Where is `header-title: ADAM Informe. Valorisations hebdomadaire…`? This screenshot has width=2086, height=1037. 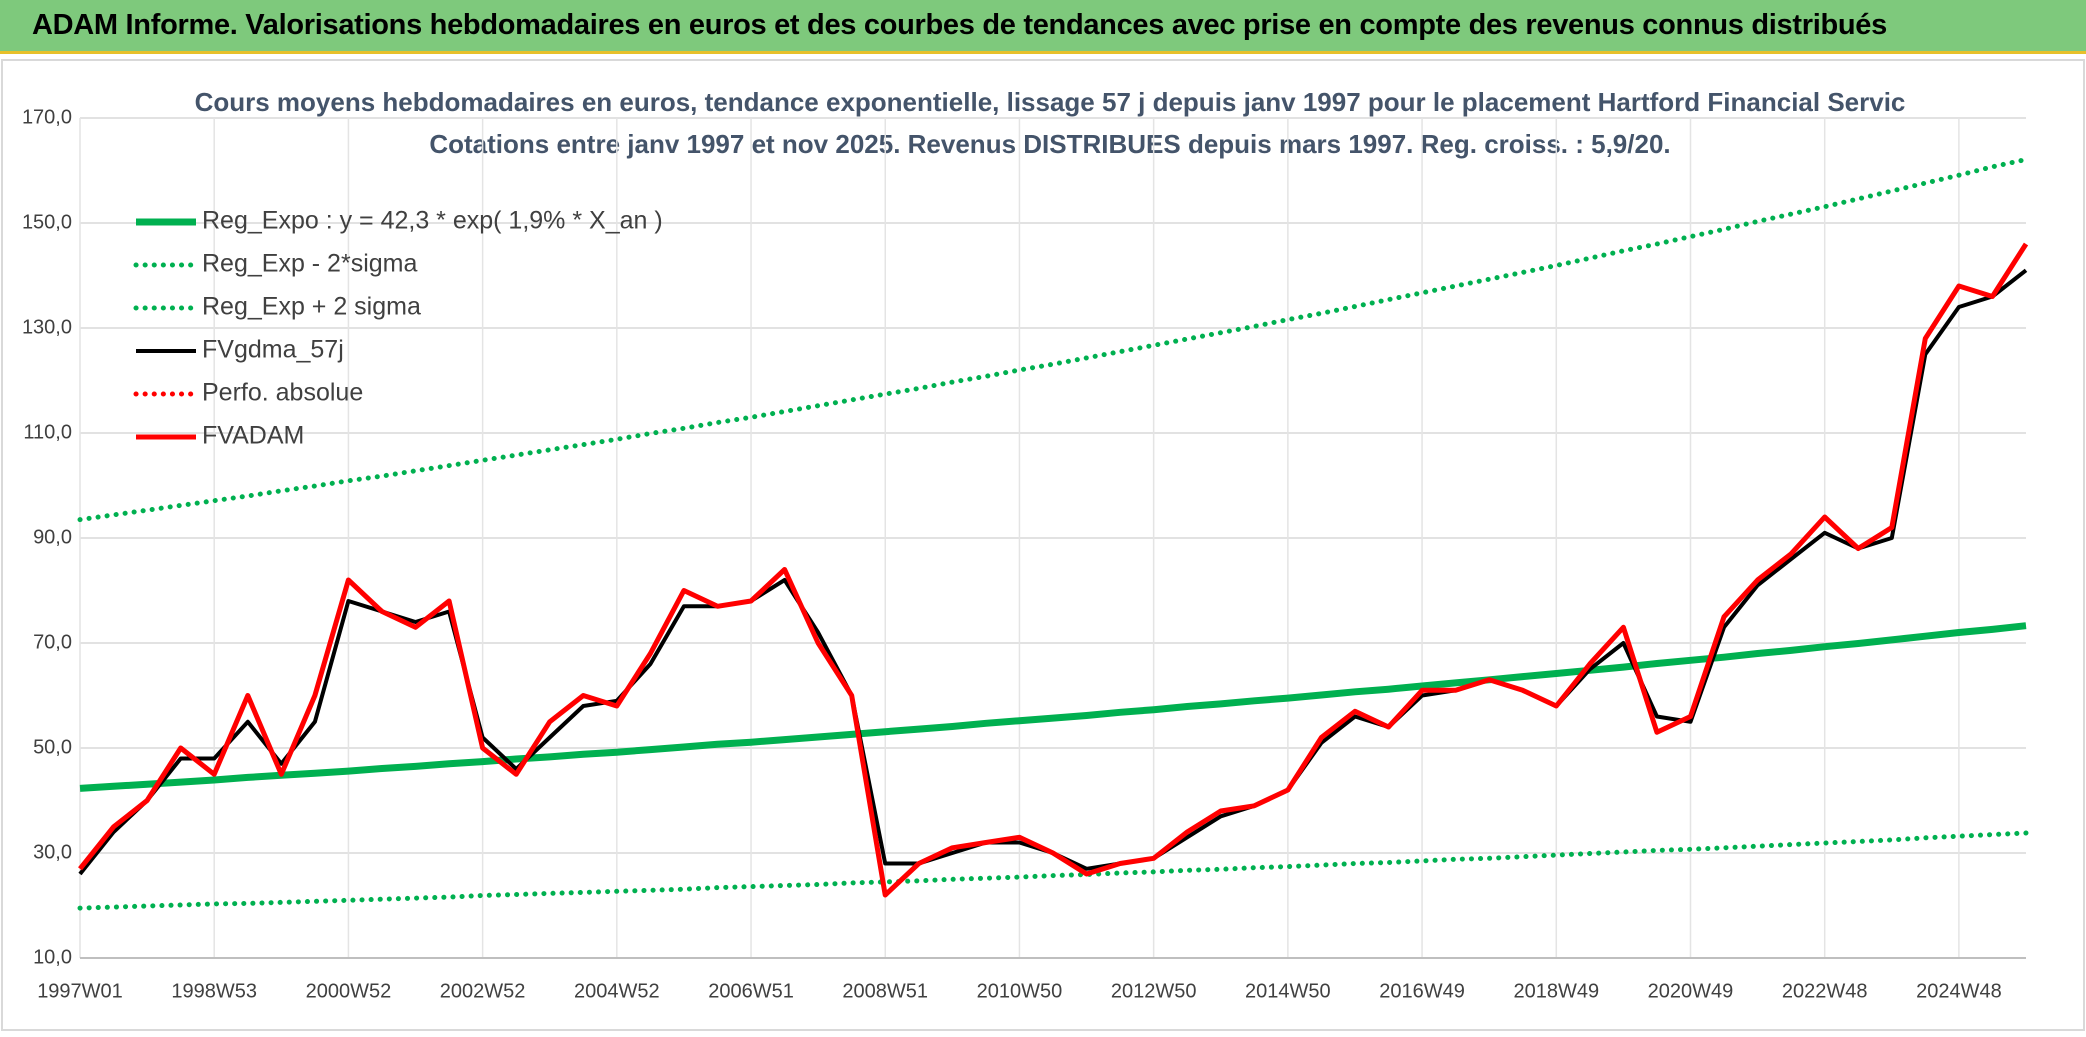 header-title: ADAM Informe. Valorisations hebdomadaire… is located at coordinates (959, 25).